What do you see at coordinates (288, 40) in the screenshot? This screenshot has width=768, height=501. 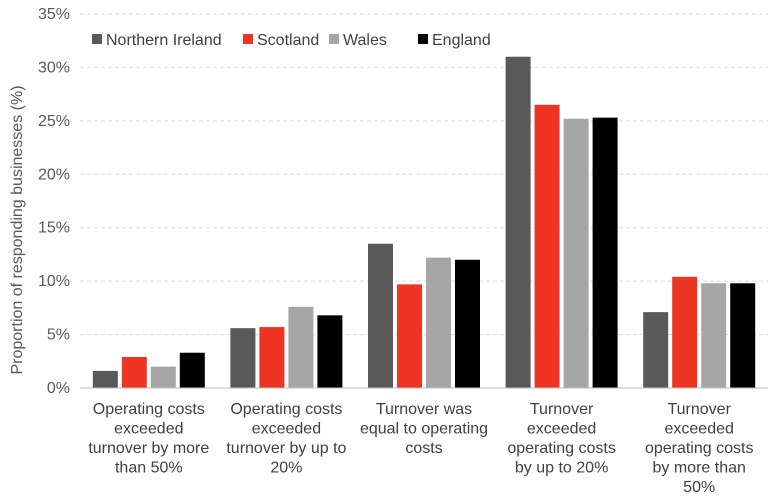 I see `legend-label: Scotland` at bounding box center [288, 40].